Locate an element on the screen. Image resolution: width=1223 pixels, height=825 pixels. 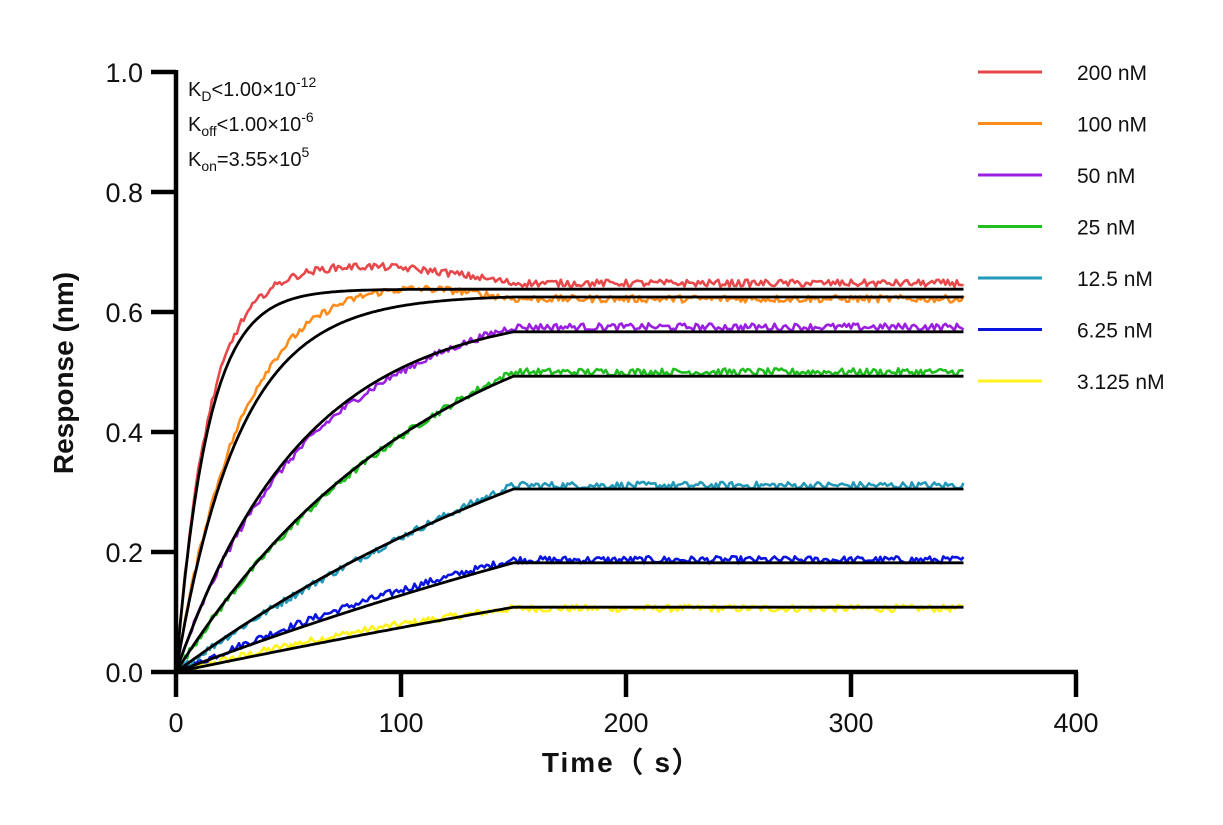
x-ticks: 0 100 200 300 400 is located at coordinates (633, 705).